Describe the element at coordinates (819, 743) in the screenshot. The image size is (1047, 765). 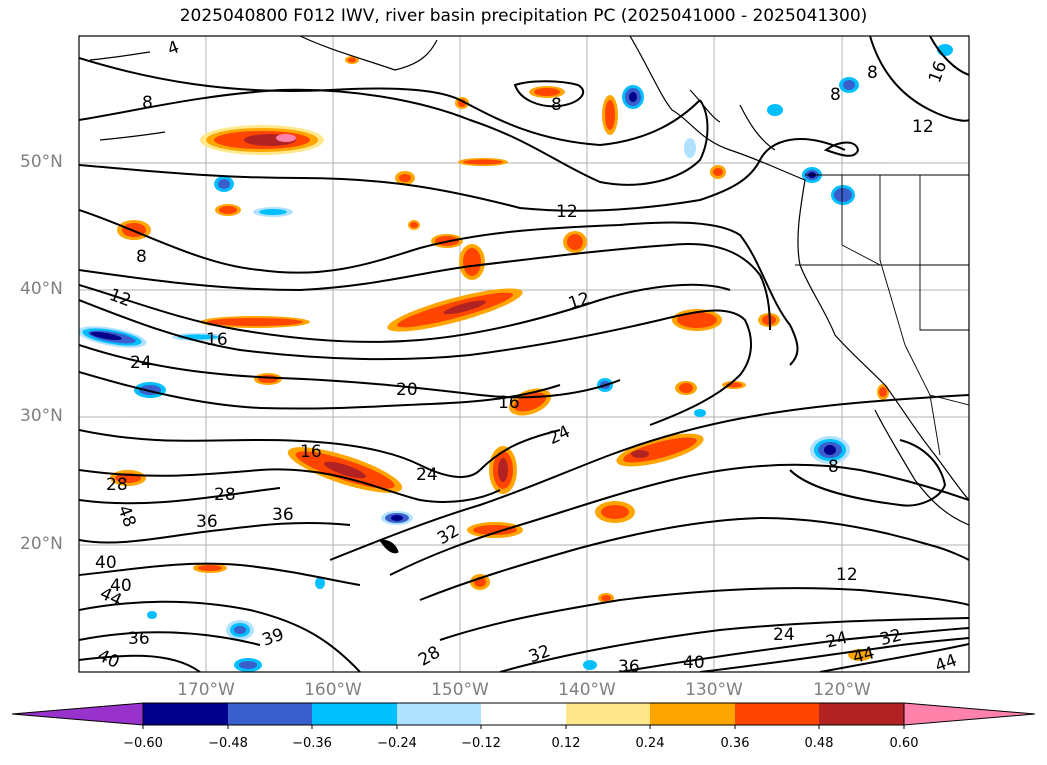
I see `colorbar-tick-label: 0.48` at that location.